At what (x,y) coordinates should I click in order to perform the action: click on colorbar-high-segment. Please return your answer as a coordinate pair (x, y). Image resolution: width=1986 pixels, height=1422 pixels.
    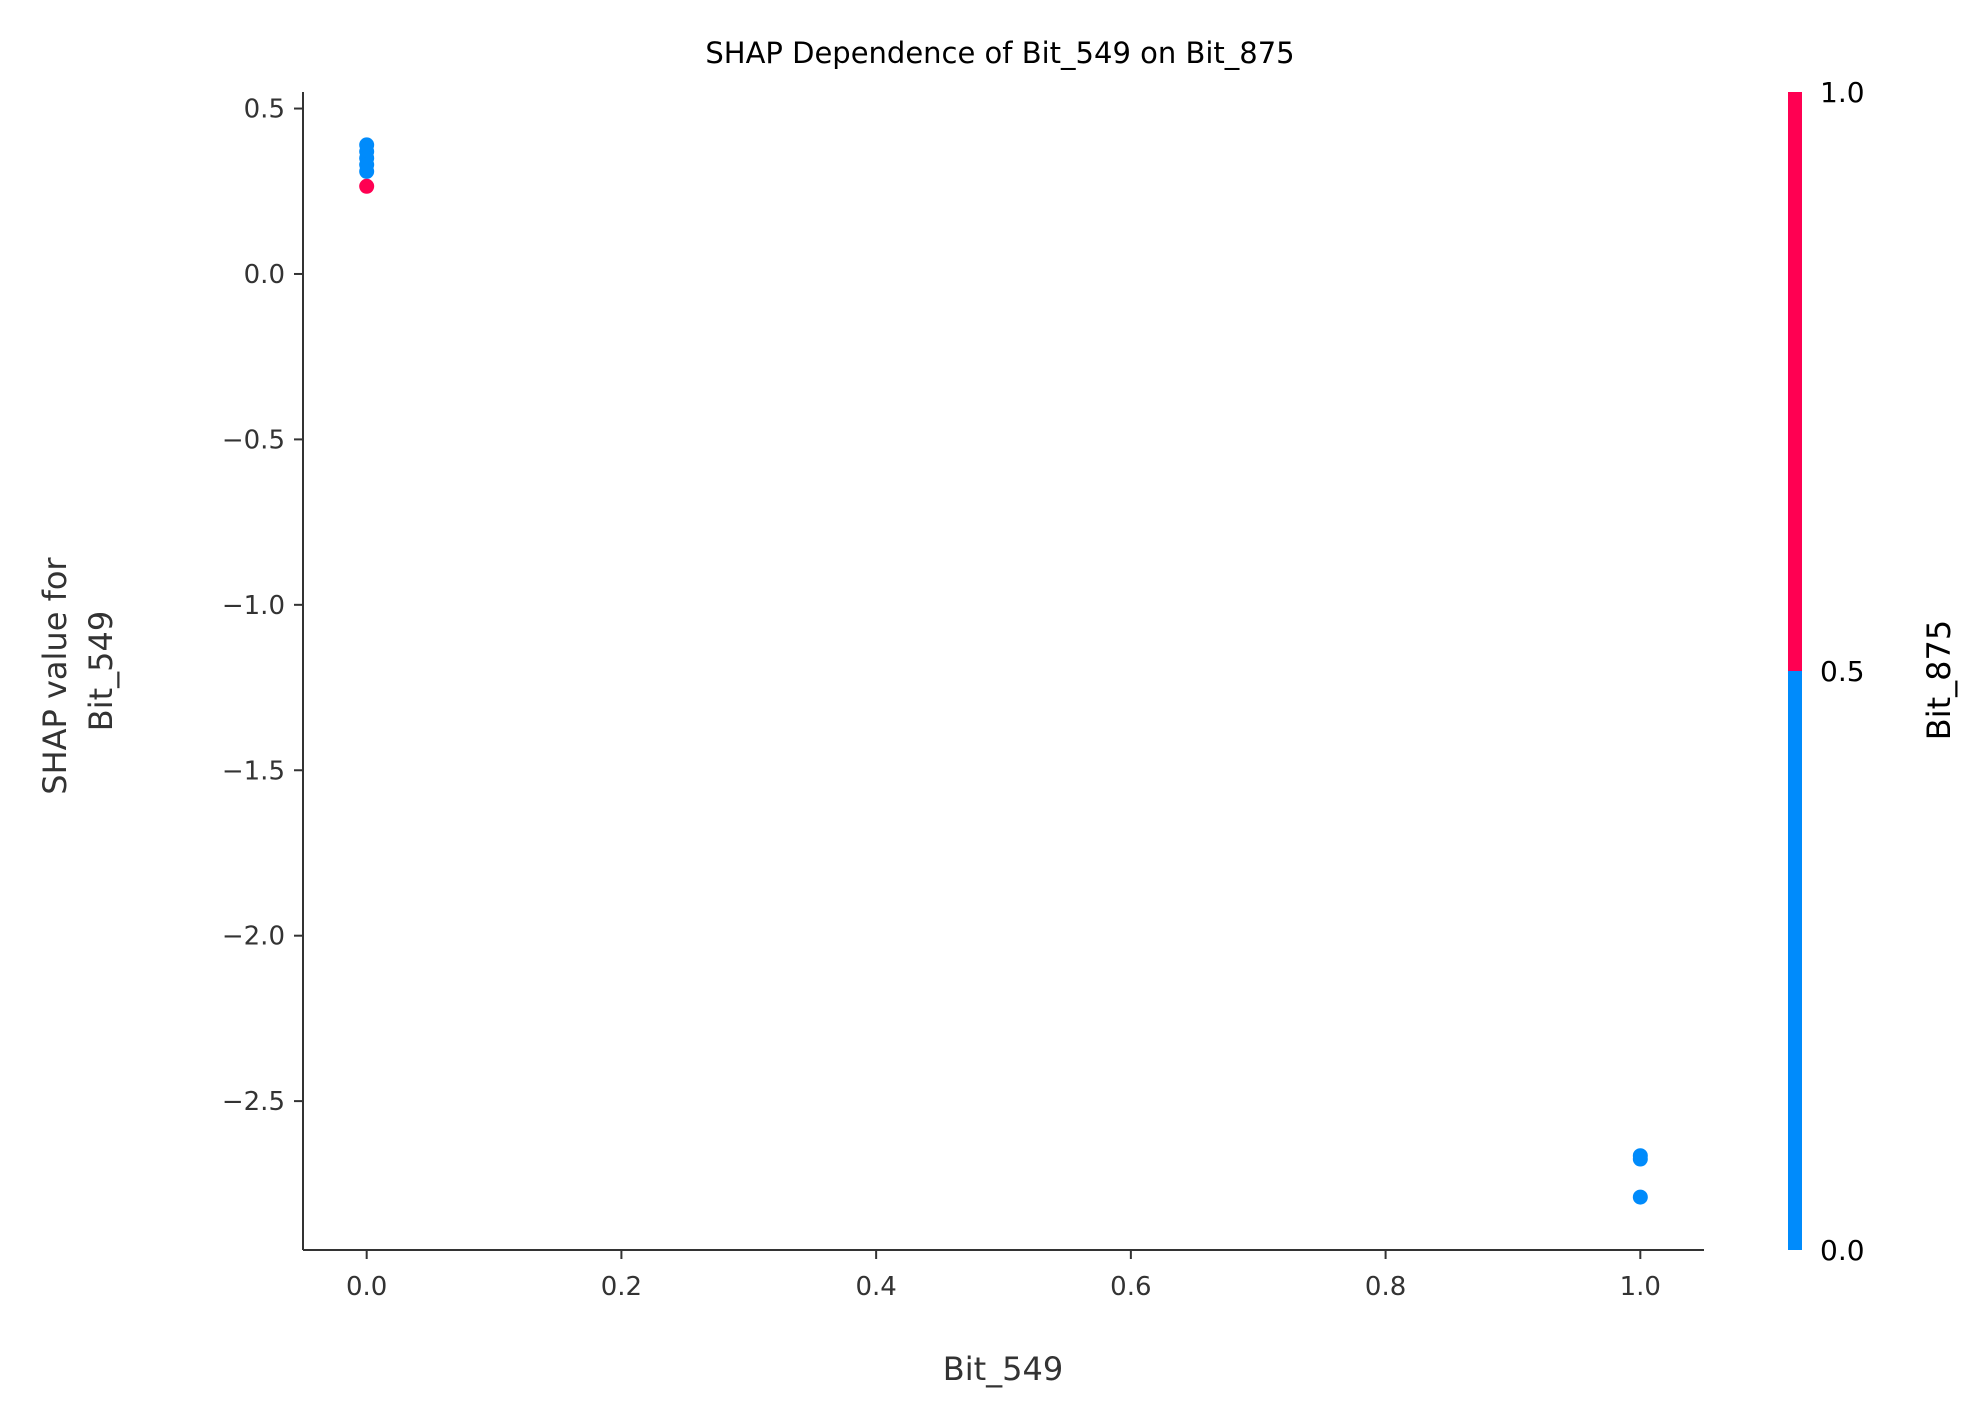
    Looking at the image, I should click on (1795, 381).